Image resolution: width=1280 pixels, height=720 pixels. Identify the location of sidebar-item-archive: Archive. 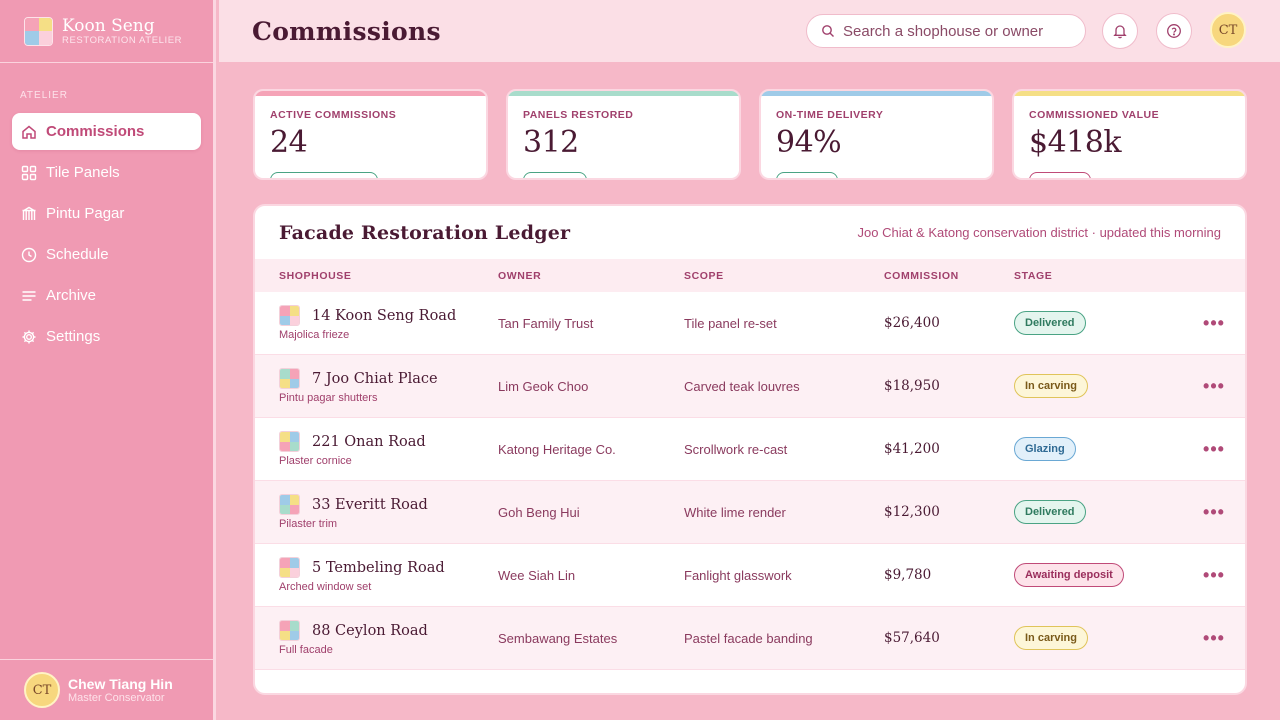
(106, 295).